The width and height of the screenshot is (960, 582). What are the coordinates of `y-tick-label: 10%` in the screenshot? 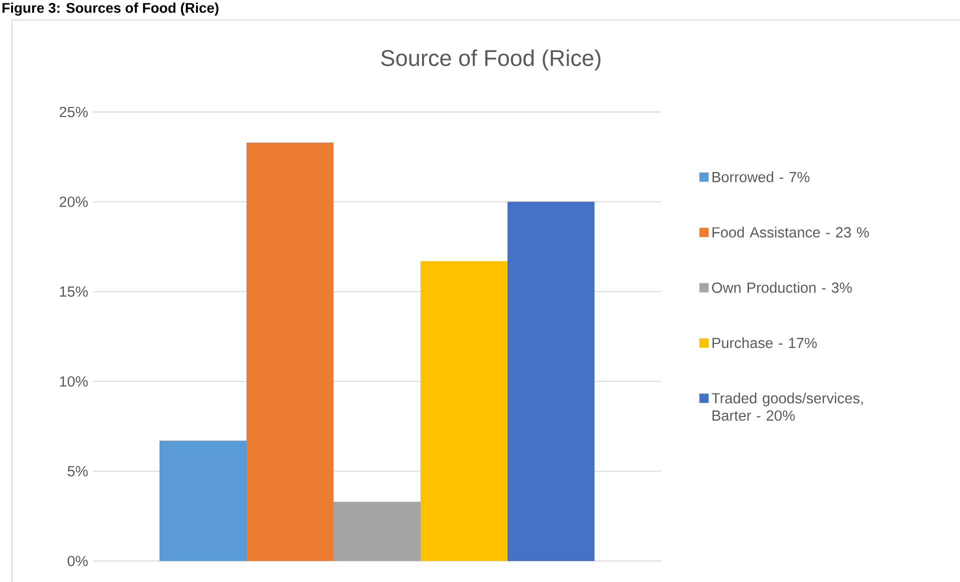 It's located at (74, 381).